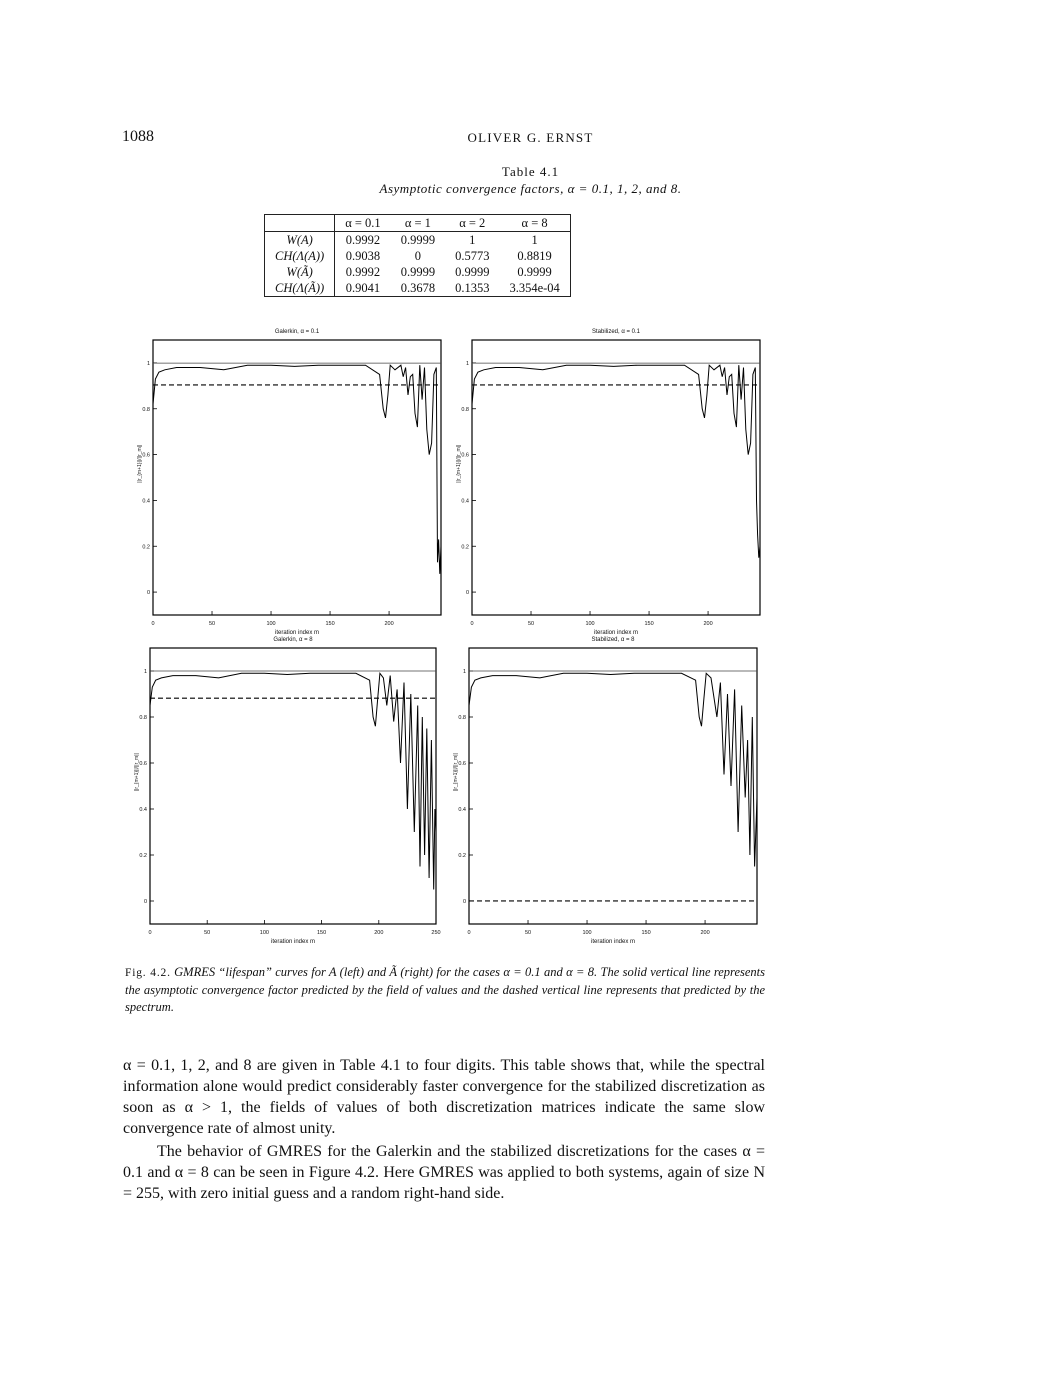 Image resolution: width=1061 pixels, height=1373 pixels. I want to click on table-header-cell, so click(300, 223).